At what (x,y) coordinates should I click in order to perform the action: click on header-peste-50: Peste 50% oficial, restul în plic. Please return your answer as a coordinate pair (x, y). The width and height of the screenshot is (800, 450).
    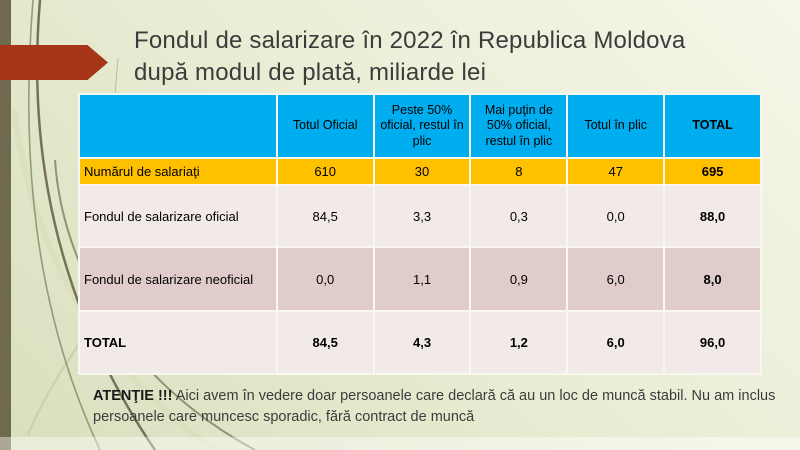
    Looking at the image, I should click on (422, 126).